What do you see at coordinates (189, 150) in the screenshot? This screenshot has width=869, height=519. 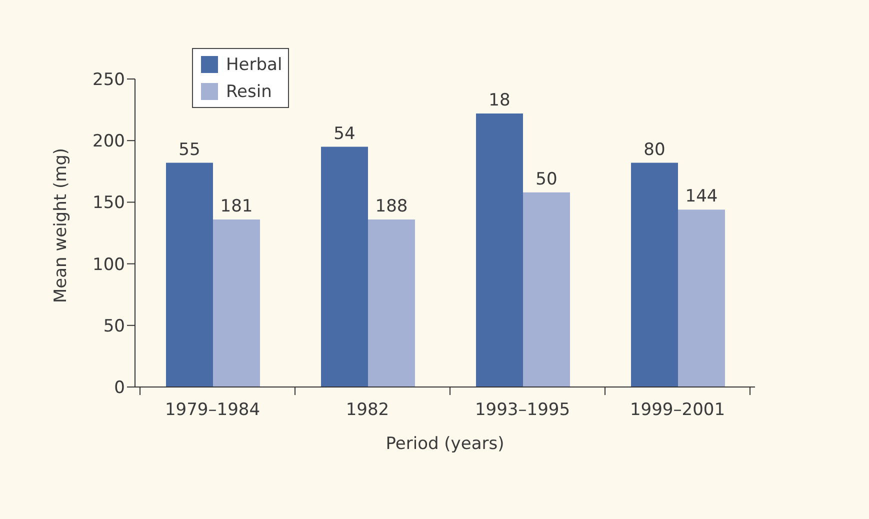 I see `annotation: 55` at bounding box center [189, 150].